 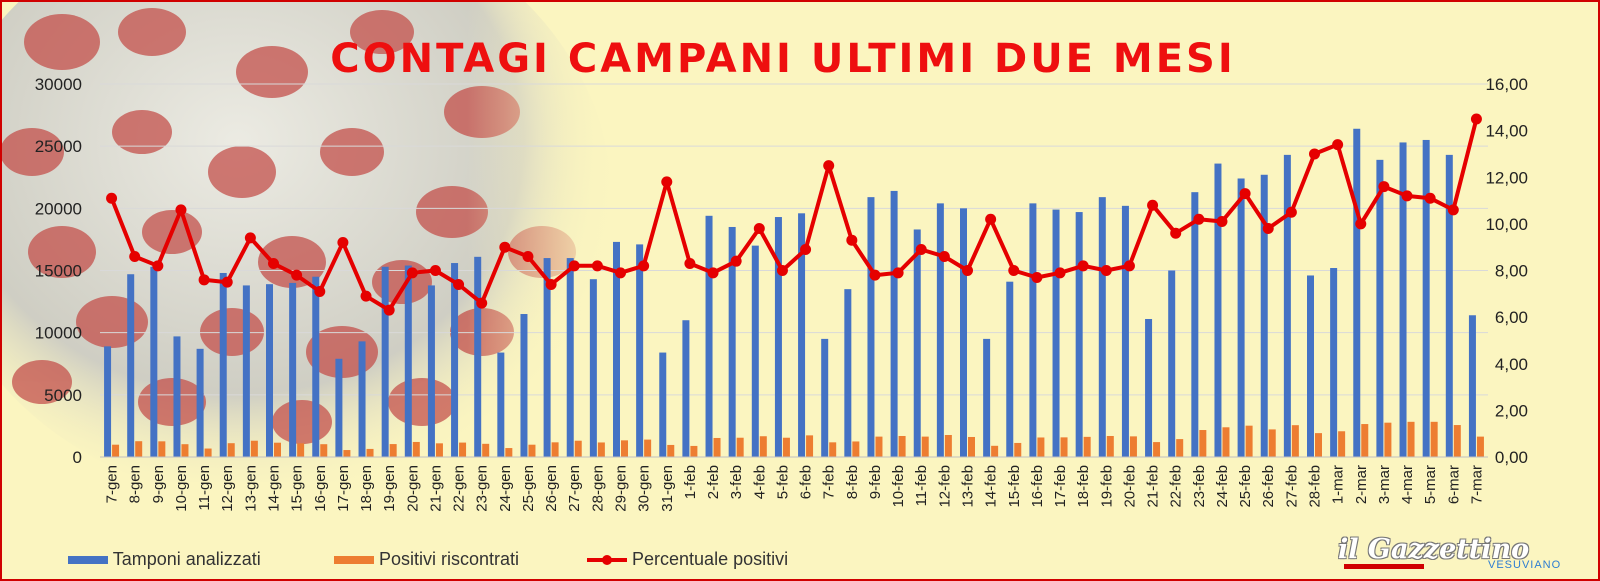 I want to click on x-tick-label: 13-gen, so click(x=250, y=488).